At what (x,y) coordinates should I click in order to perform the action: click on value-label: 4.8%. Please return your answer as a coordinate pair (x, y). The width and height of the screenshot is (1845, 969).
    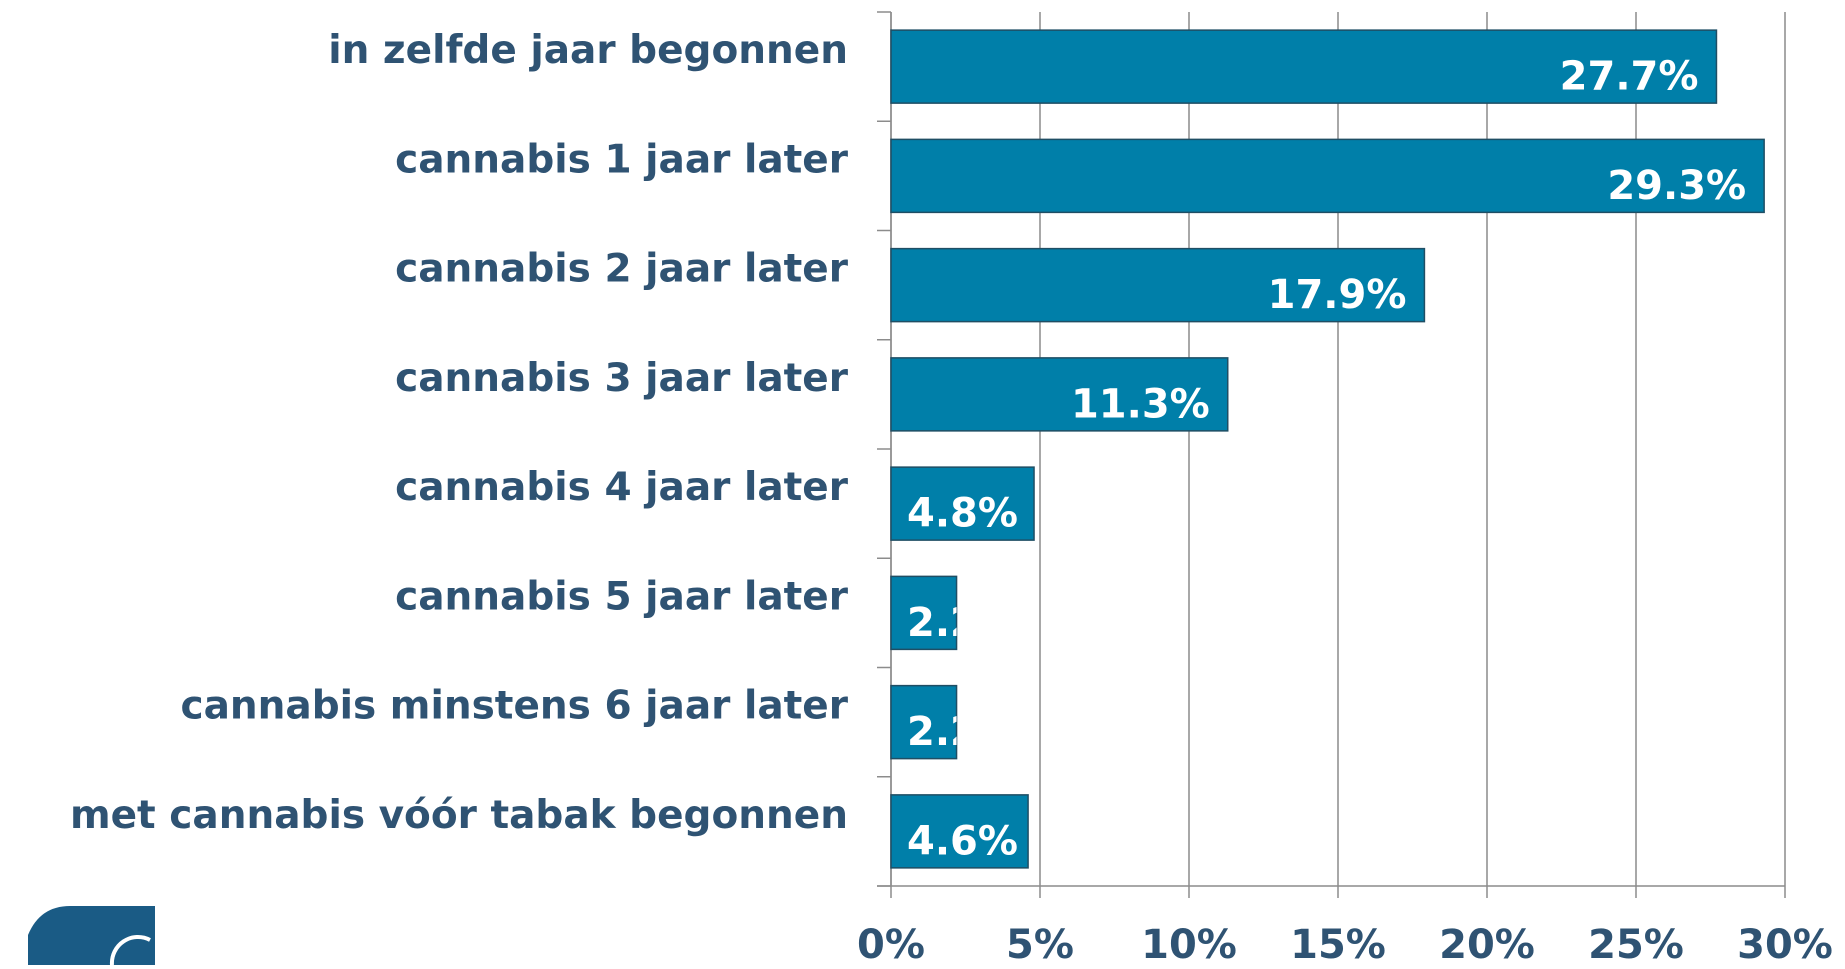
    Looking at the image, I should click on (962, 514).